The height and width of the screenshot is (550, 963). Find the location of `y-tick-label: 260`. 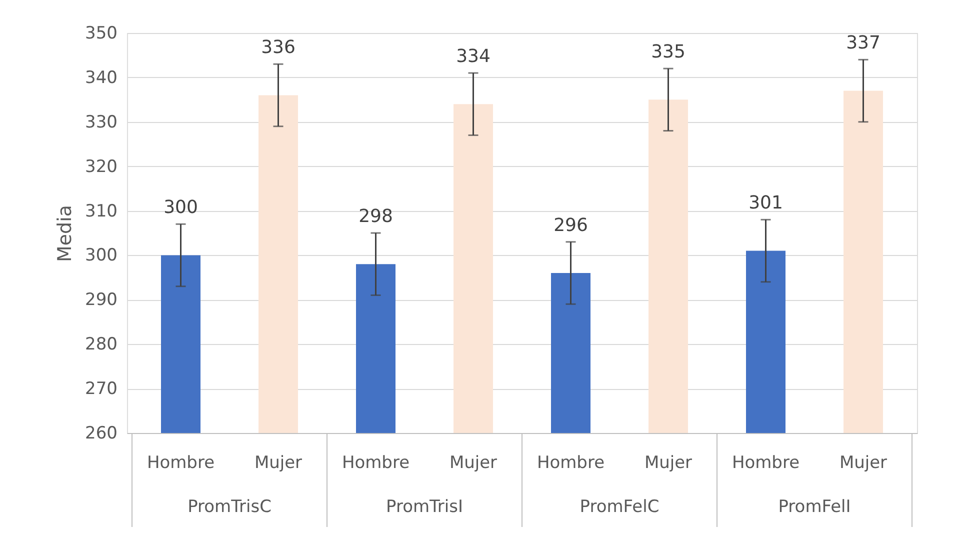

y-tick-label: 260 is located at coordinates (101, 434).